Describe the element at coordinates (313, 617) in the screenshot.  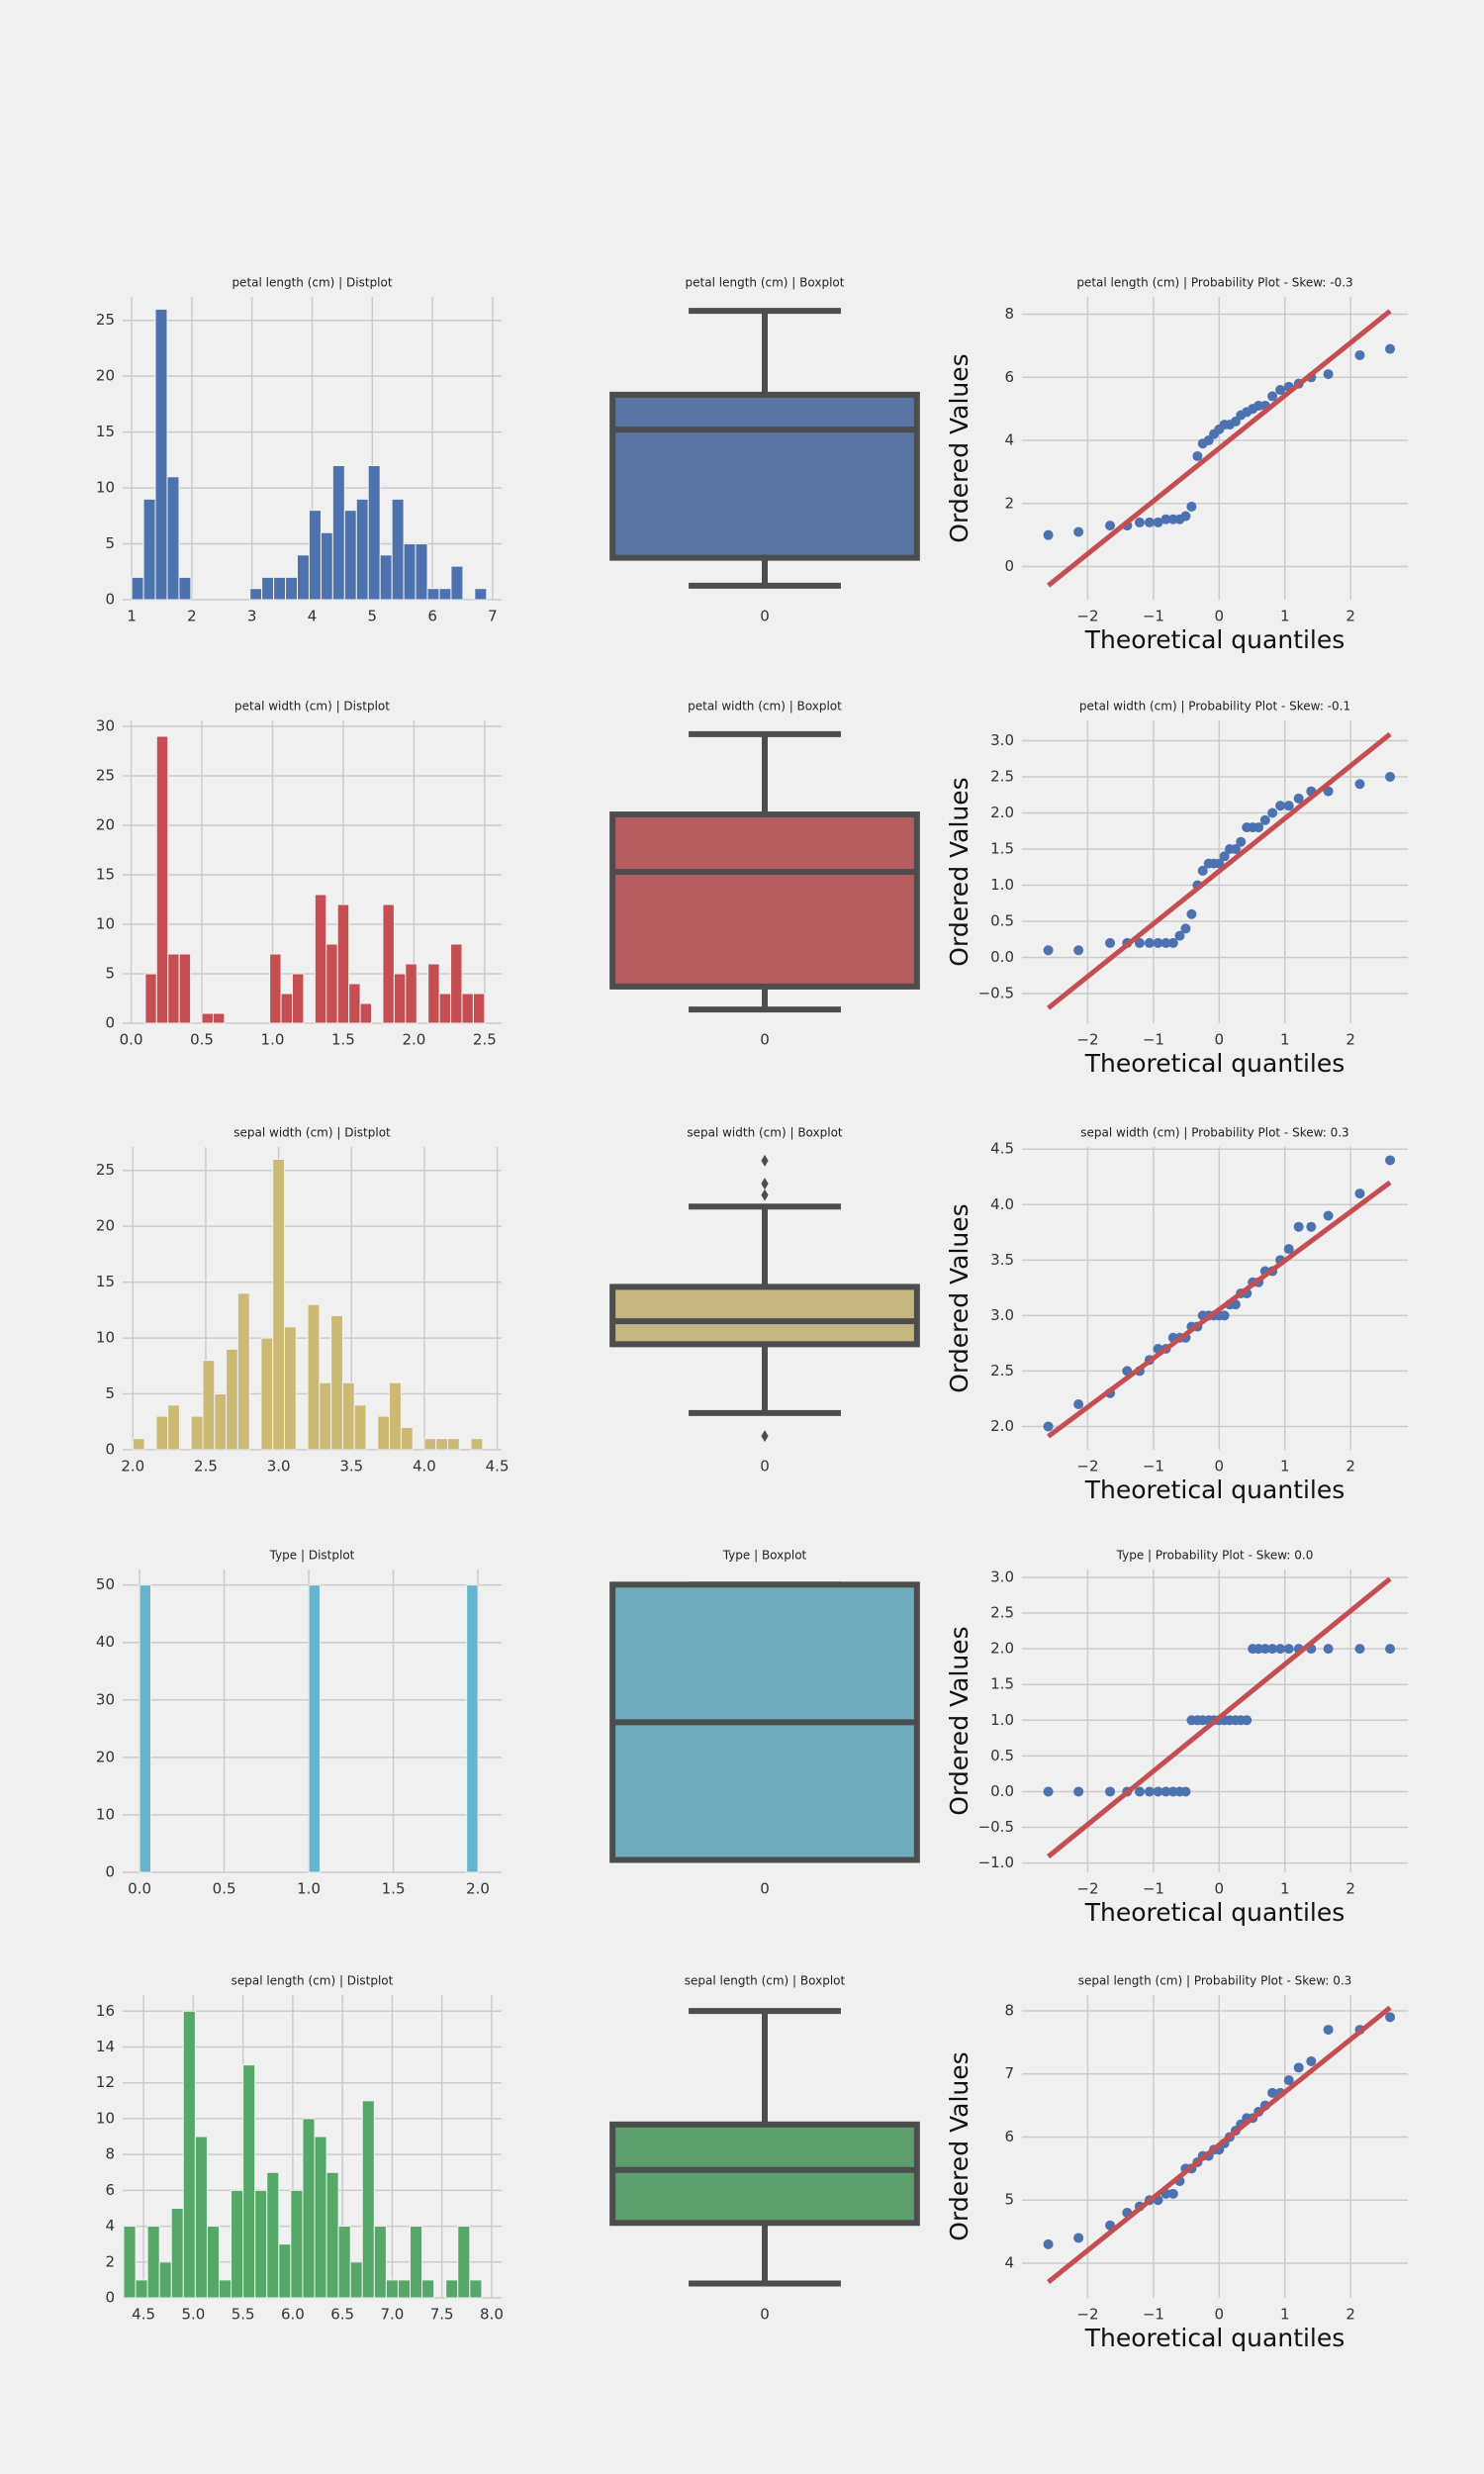
I see `x-tick-label: 4` at that location.